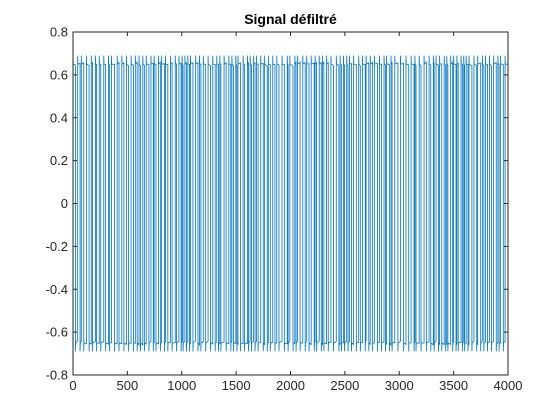 The width and height of the screenshot is (560, 420). Describe the element at coordinates (59, 160) in the screenshot. I see `y-tick-label: 0.2` at that location.